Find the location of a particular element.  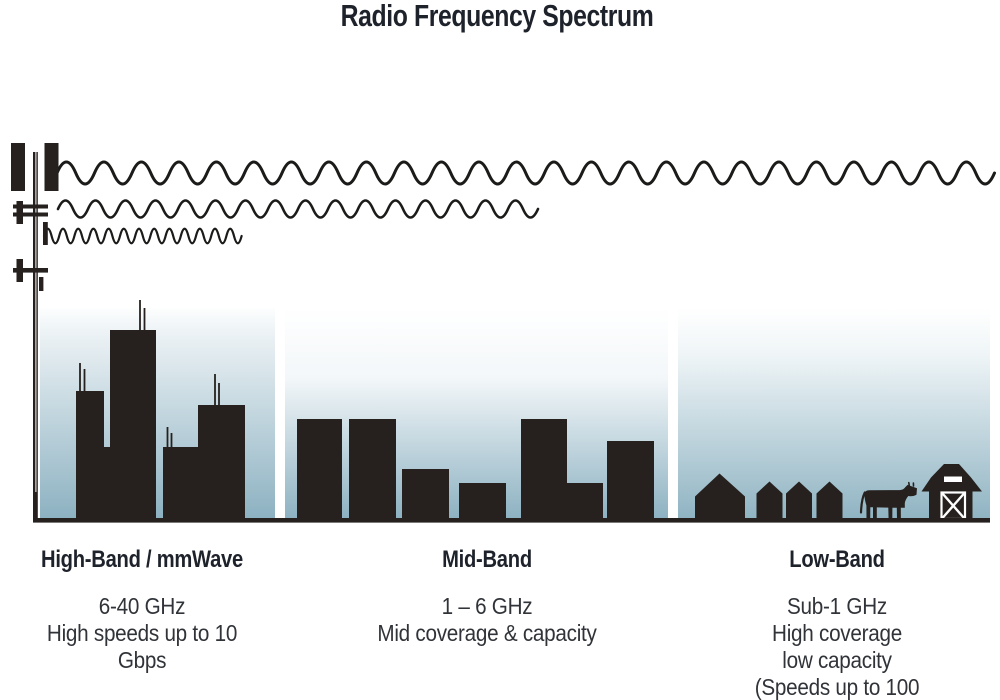

mid-band-details: 1 – 6 GHz Mid coverage & capacity is located at coordinates (487, 620).